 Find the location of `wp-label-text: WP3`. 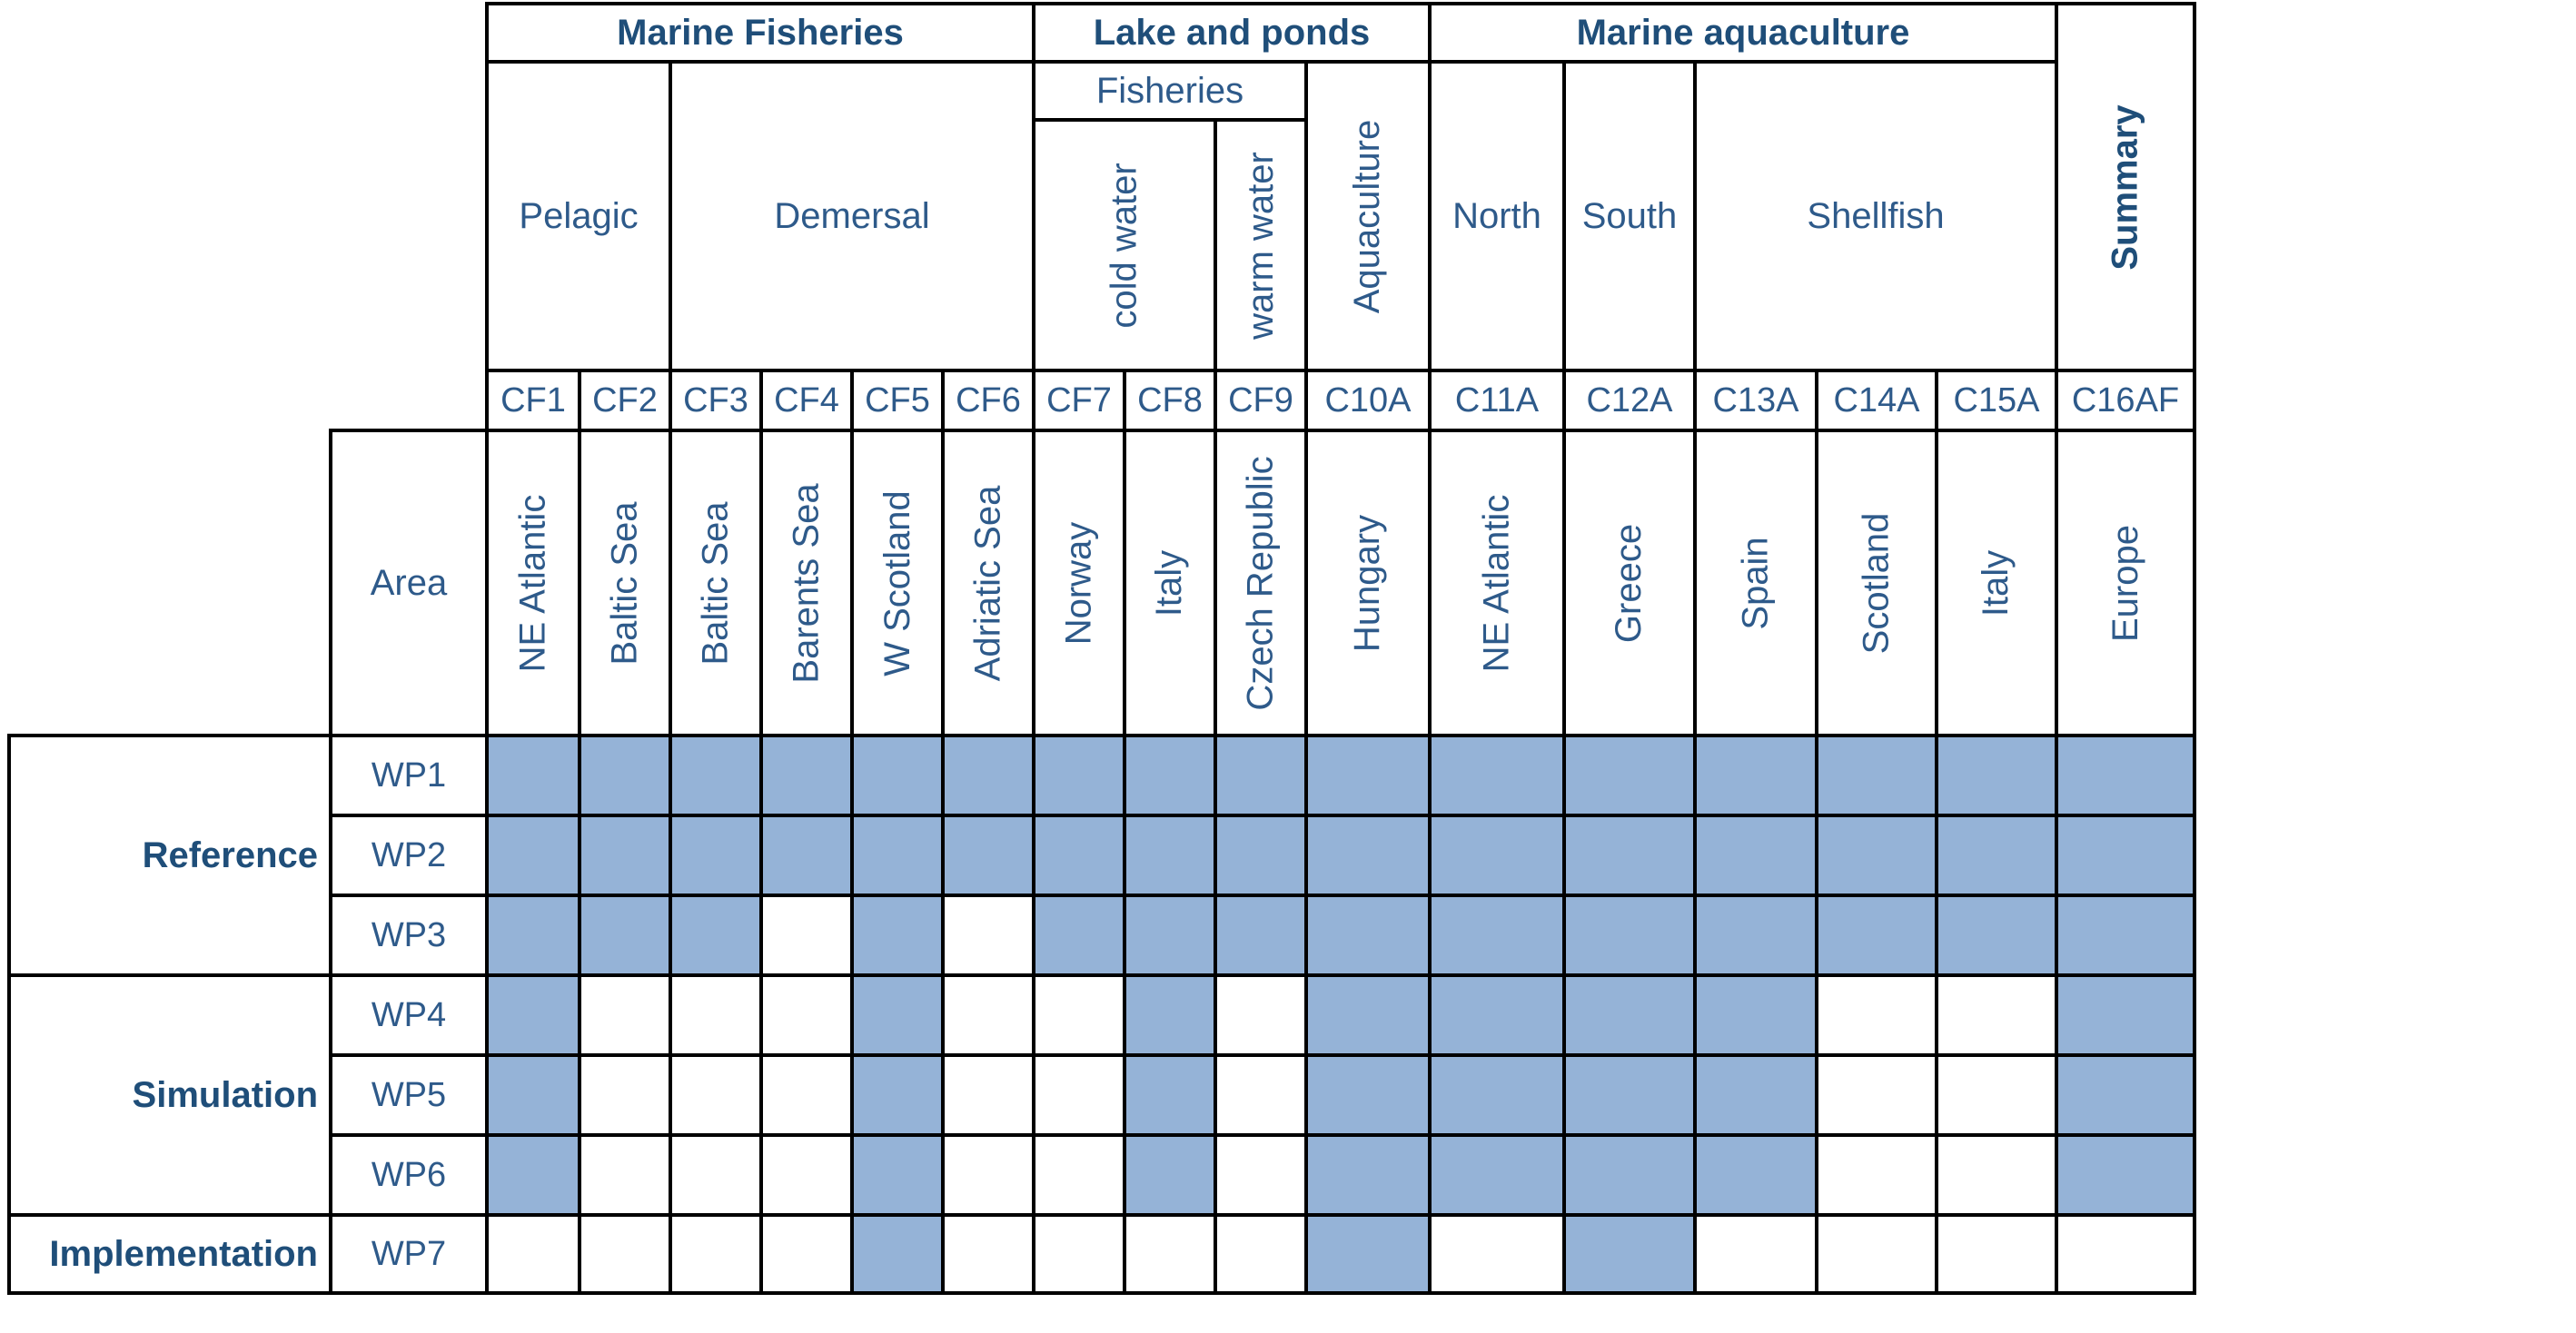

wp-label-text: WP3 is located at coordinates (409, 934).